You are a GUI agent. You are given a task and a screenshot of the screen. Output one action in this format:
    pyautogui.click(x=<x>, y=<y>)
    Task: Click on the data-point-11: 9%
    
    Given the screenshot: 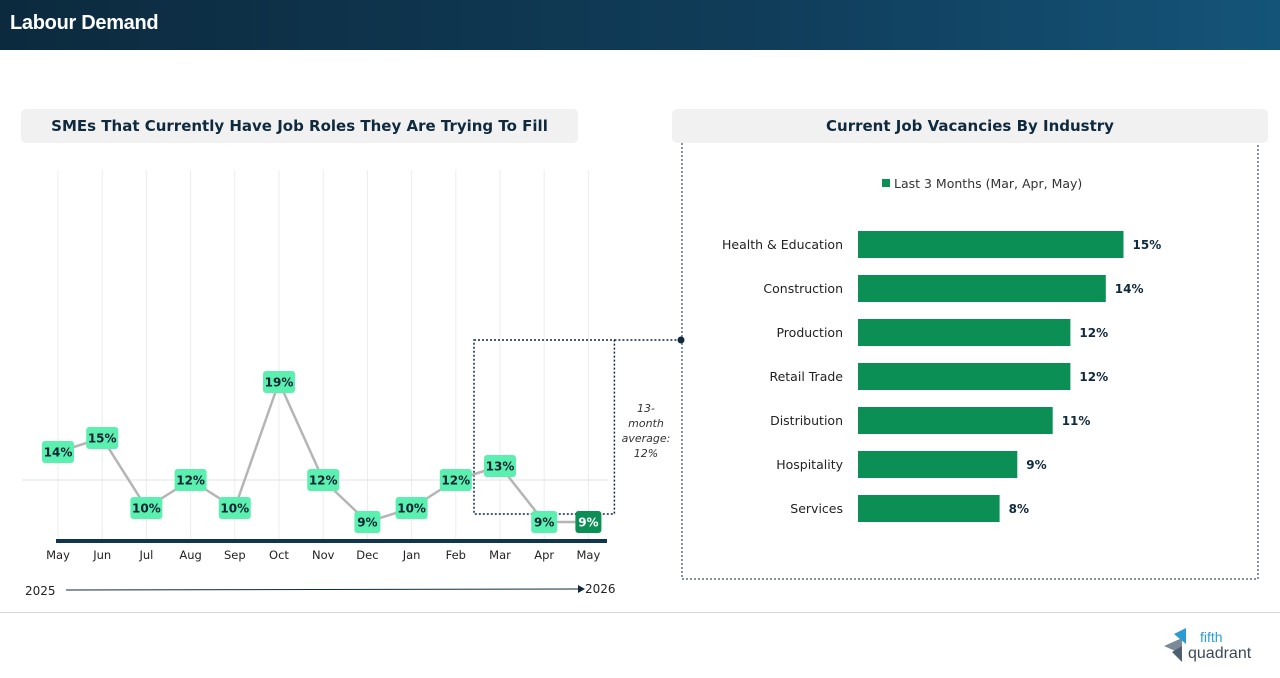 What is the action you would take?
    pyautogui.click(x=544, y=522)
    